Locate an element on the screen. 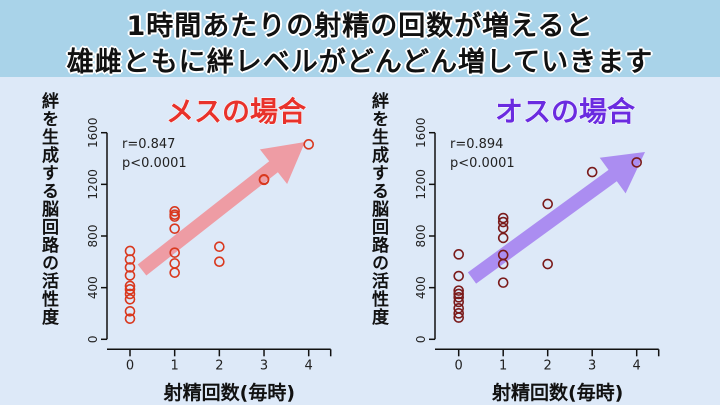 The image size is (720, 405). trend-arrow is located at coordinates (556, 218).